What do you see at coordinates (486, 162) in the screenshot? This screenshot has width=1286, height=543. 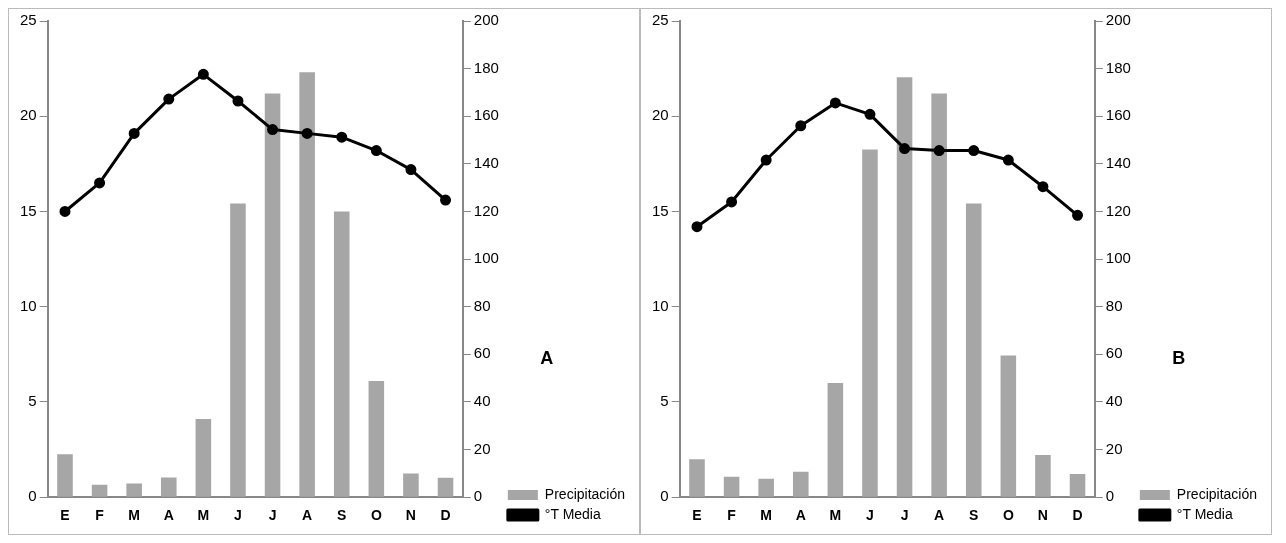 I see `y2-tick-label: 140` at bounding box center [486, 162].